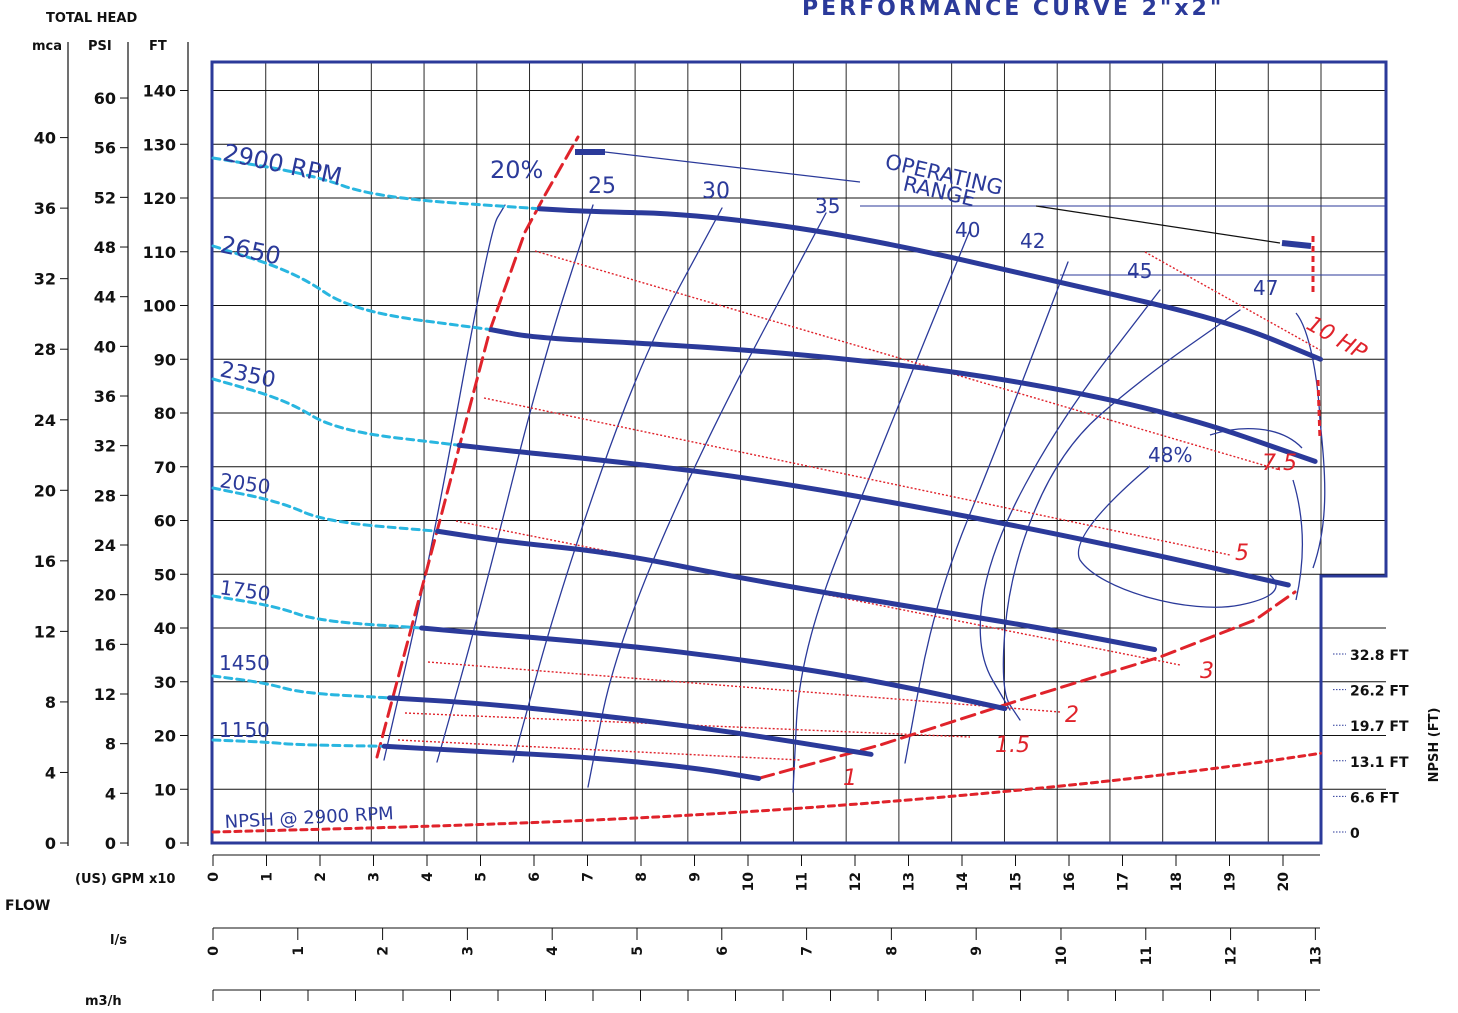 This screenshot has height=1013, width=1458. Describe the element at coordinates (428, 877) in the screenshot. I see `gpm-tick-label: 4` at that location.